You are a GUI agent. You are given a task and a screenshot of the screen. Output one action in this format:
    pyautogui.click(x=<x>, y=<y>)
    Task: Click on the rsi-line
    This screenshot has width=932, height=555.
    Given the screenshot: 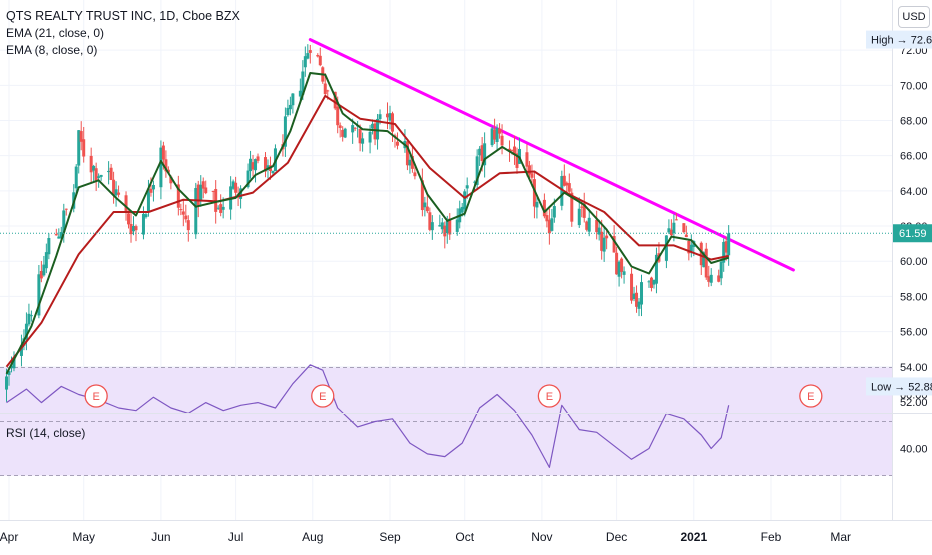 What is the action you would take?
    pyautogui.click(x=368, y=416)
    